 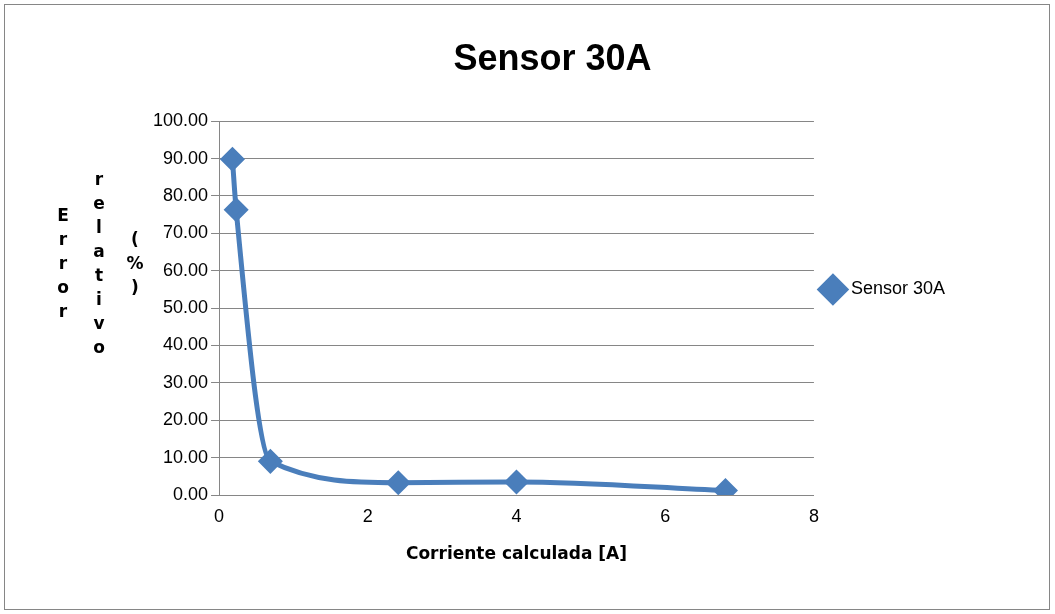 What do you see at coordinates (367, 515) in the screenshot?
I see `x-tick-label: 2` at bounding box center [367, 515].